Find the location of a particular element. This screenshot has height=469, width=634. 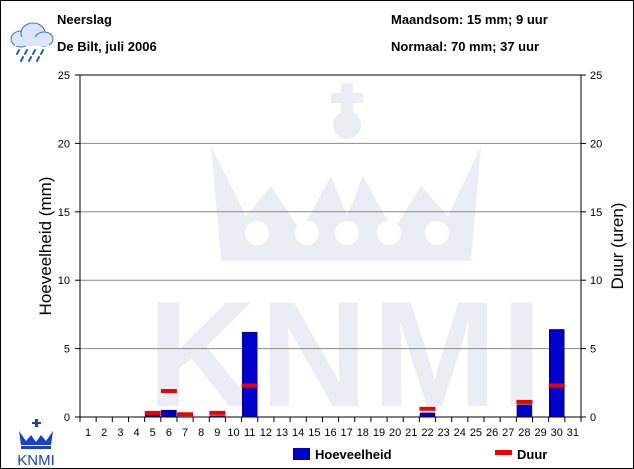

x-tick-label: 23 is located at coordinates (444, 433).